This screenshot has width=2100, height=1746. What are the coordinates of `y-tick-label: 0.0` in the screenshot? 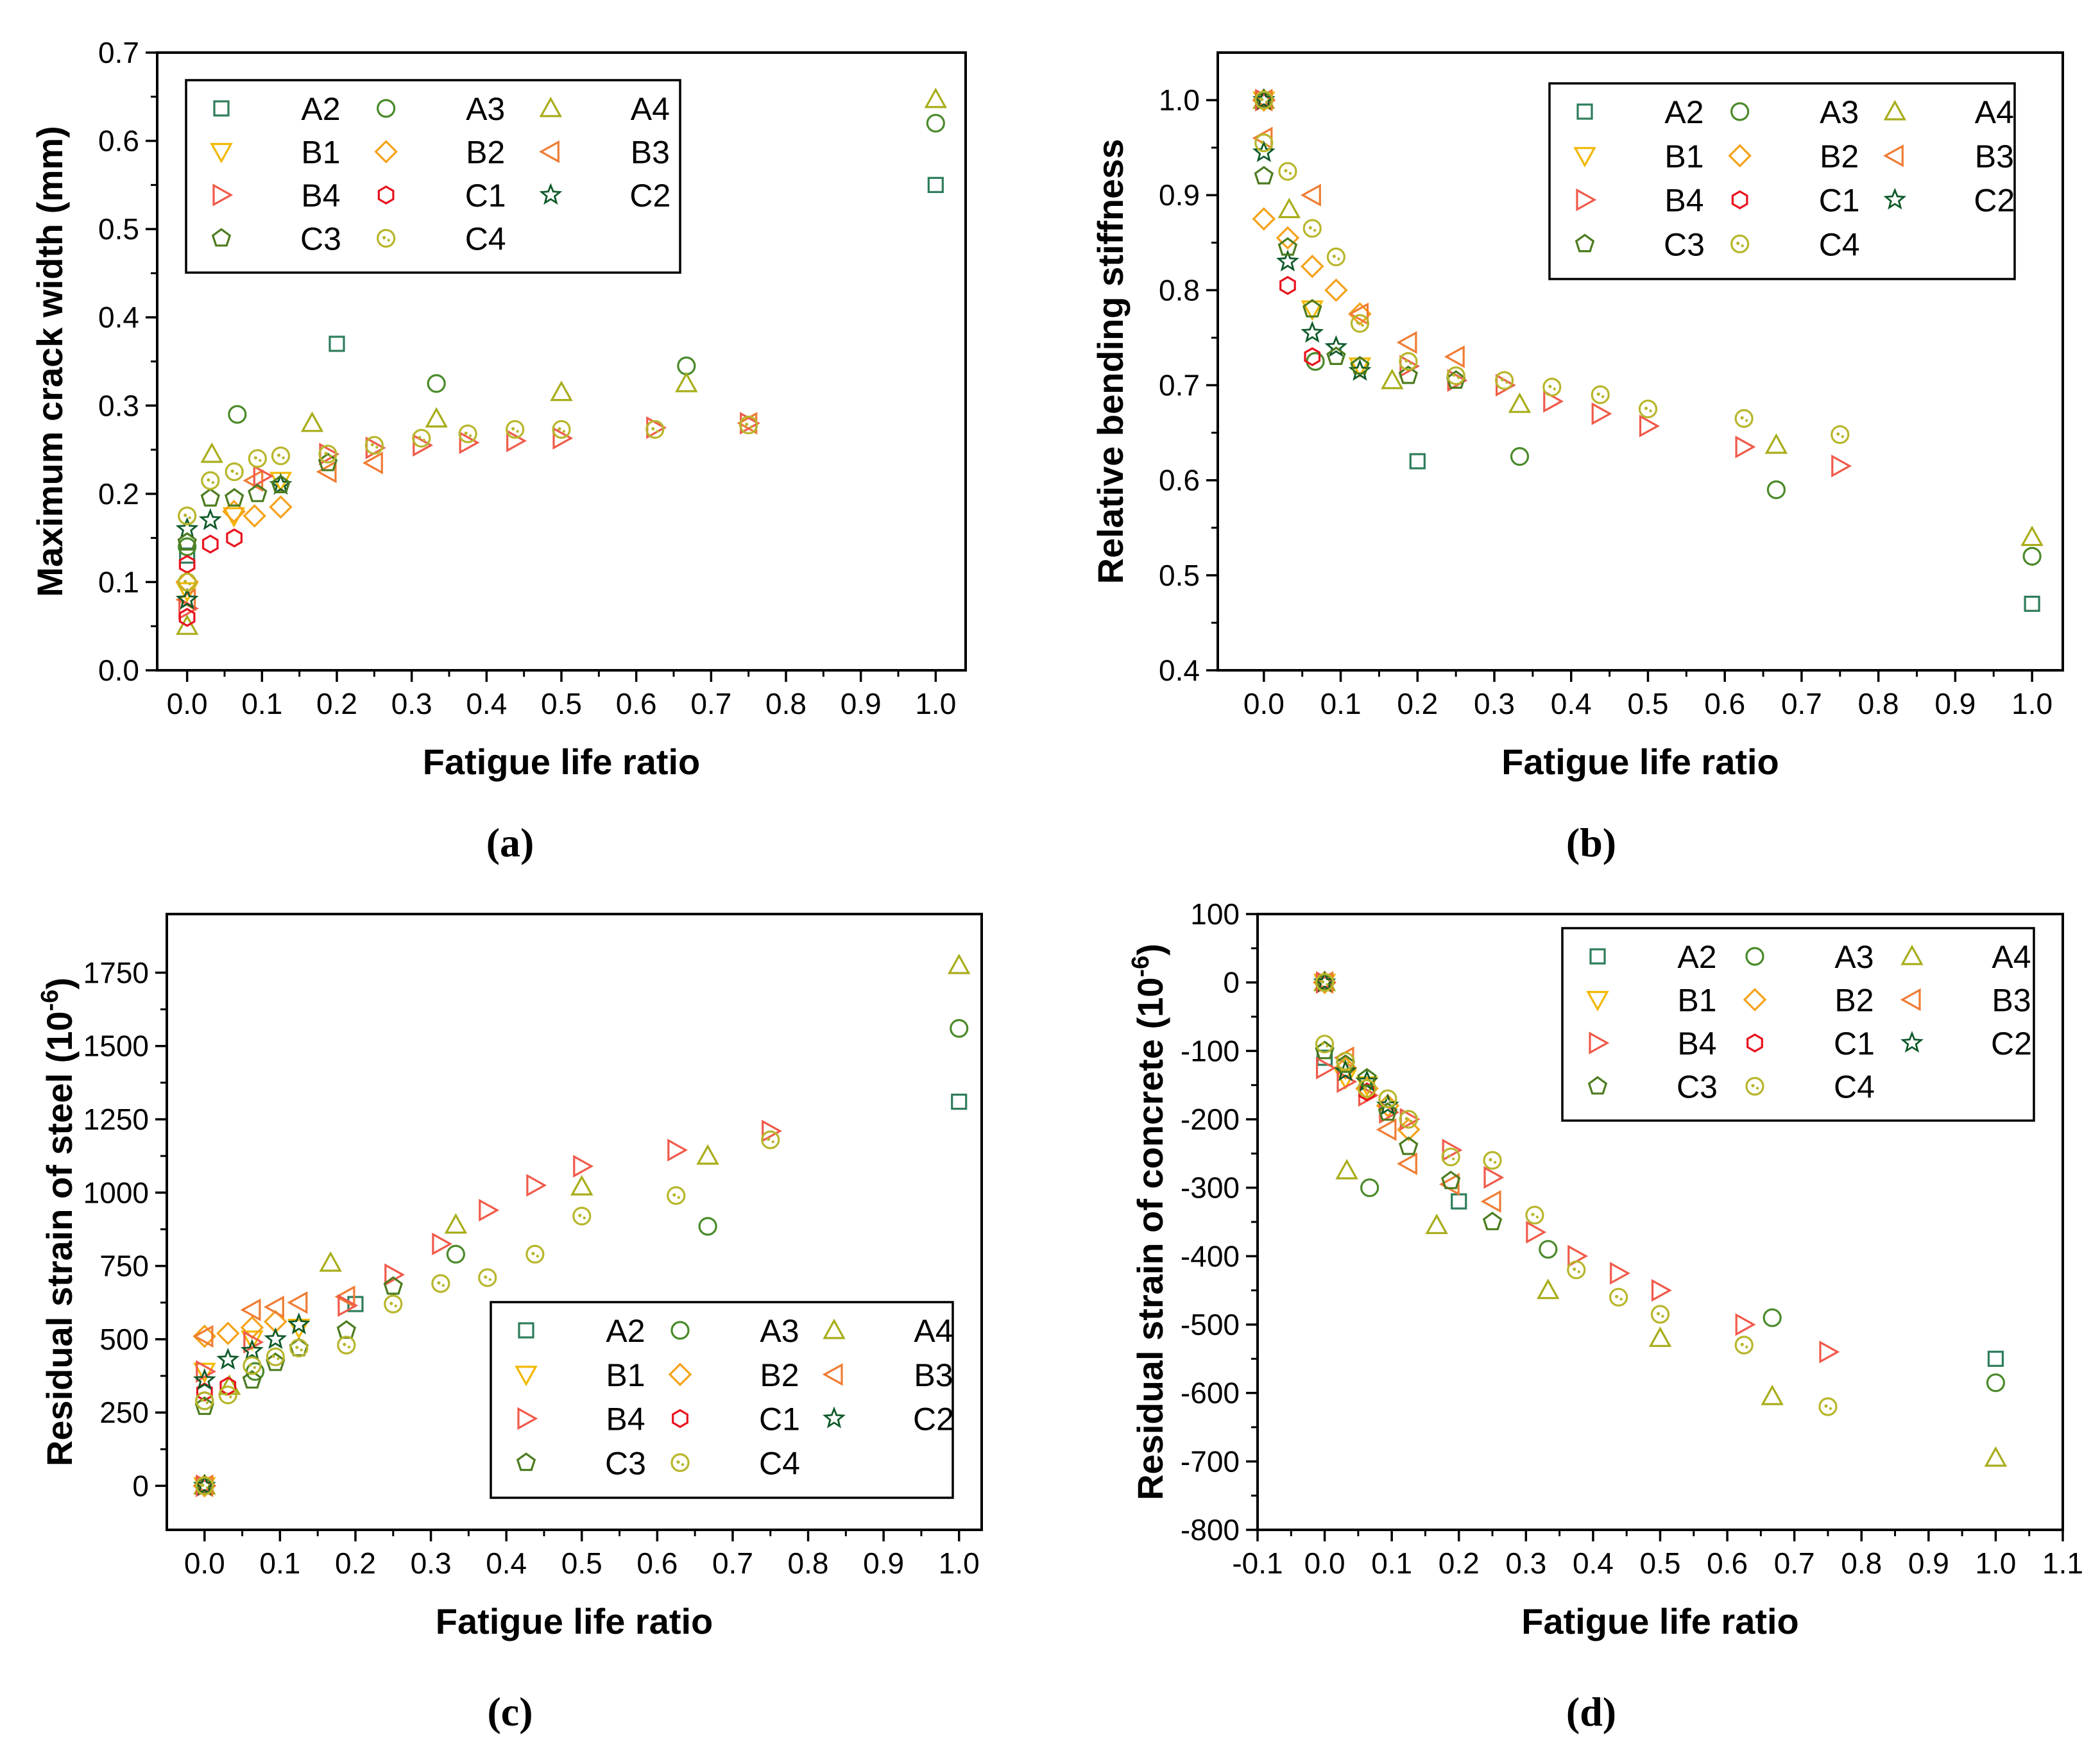 It's located at (118, 670).